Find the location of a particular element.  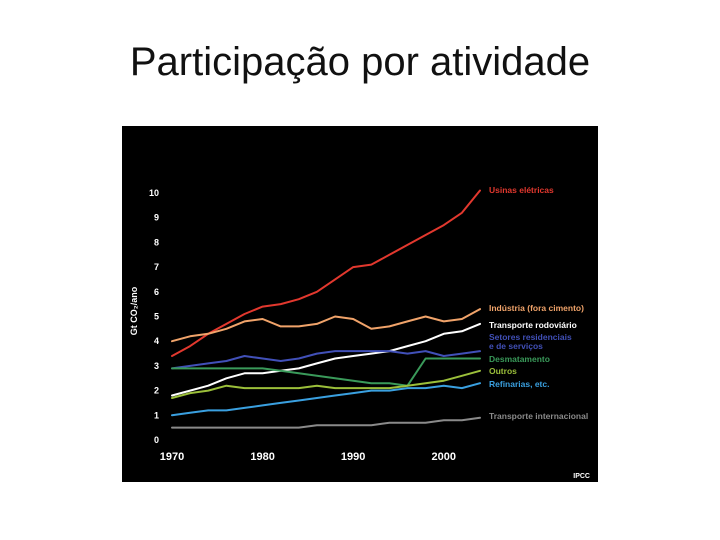

x-tick-label: 1970 is located at coordinates (172, 457).